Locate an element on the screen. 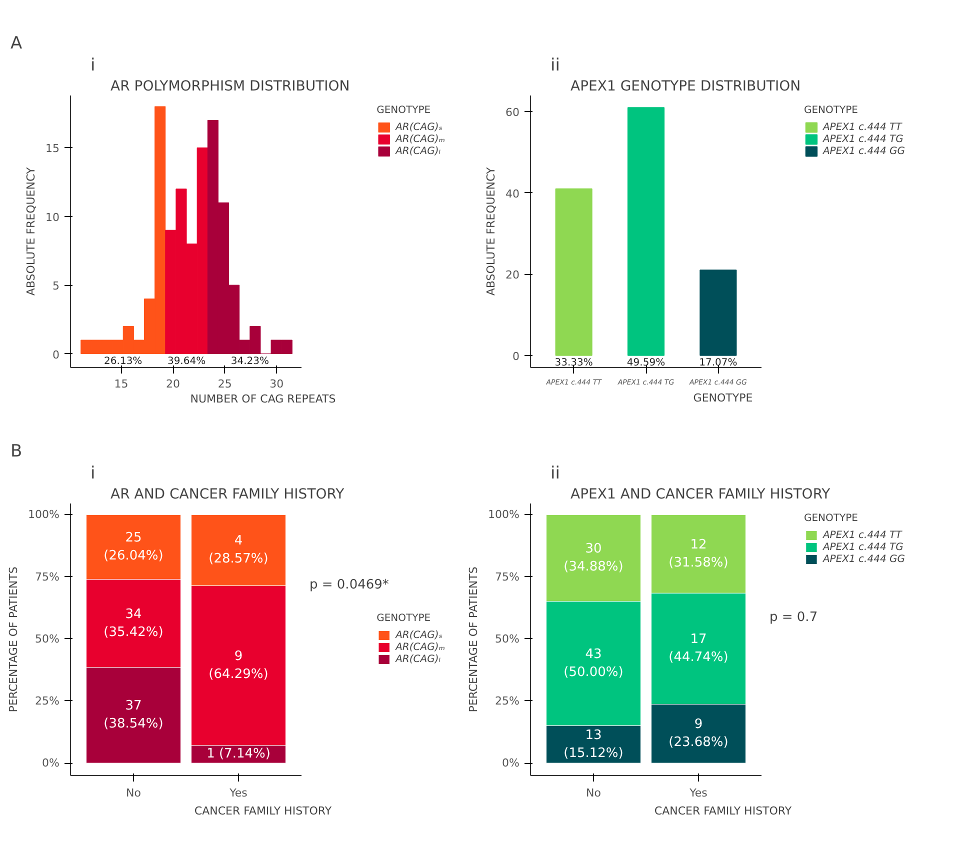 This screenshot has height=849, width=964. data-label: 25 (26.04%) is located at coordinates (134, 547).